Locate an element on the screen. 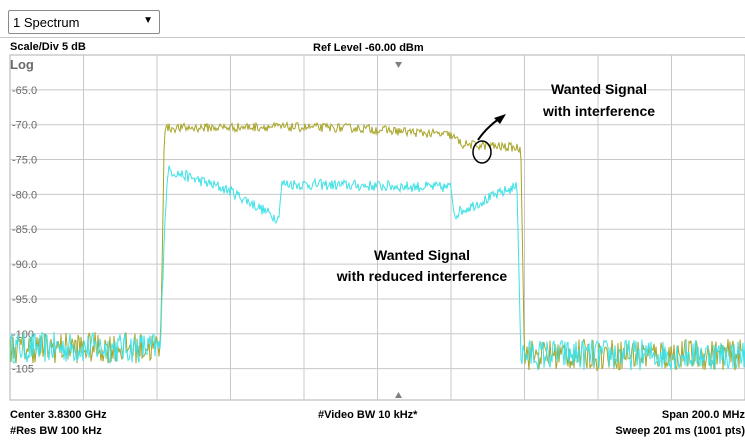  center-frequency-label: Center 3.8300 GHz is located at coordinates (58, 415).